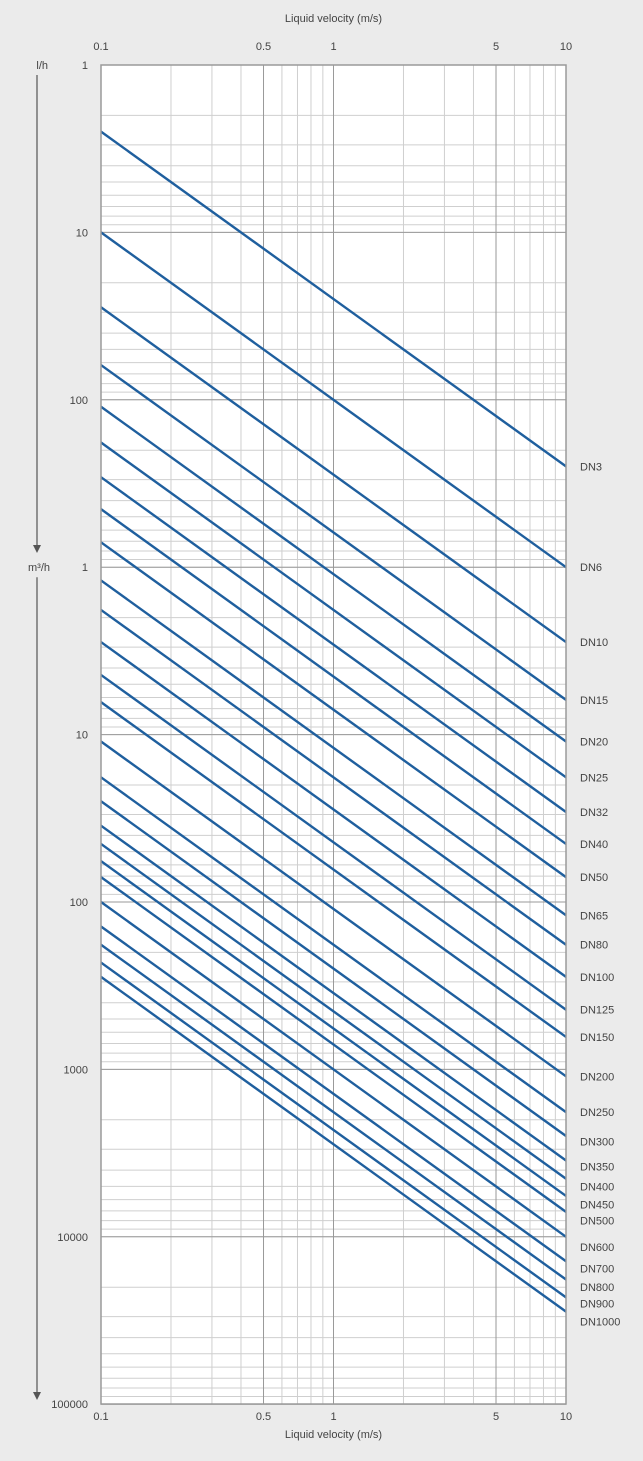 The height and width of the screenshot is (1461, 643). What do you see at coordinates (496, 47) in the screenshot?
I see `x-tick-label-top: 5` at bounding box center [496, 47].